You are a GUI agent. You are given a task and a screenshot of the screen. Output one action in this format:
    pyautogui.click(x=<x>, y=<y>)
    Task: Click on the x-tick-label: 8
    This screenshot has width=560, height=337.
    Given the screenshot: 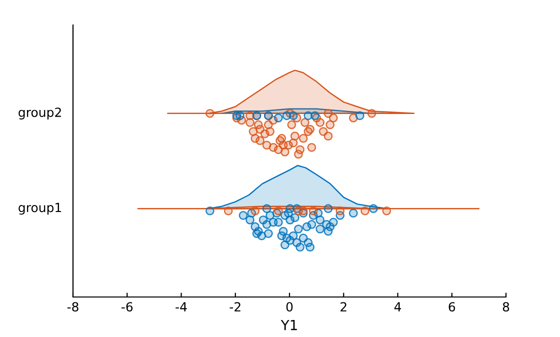 What is the action you would take?
    pyautogui.click(x=506, y=307)
    